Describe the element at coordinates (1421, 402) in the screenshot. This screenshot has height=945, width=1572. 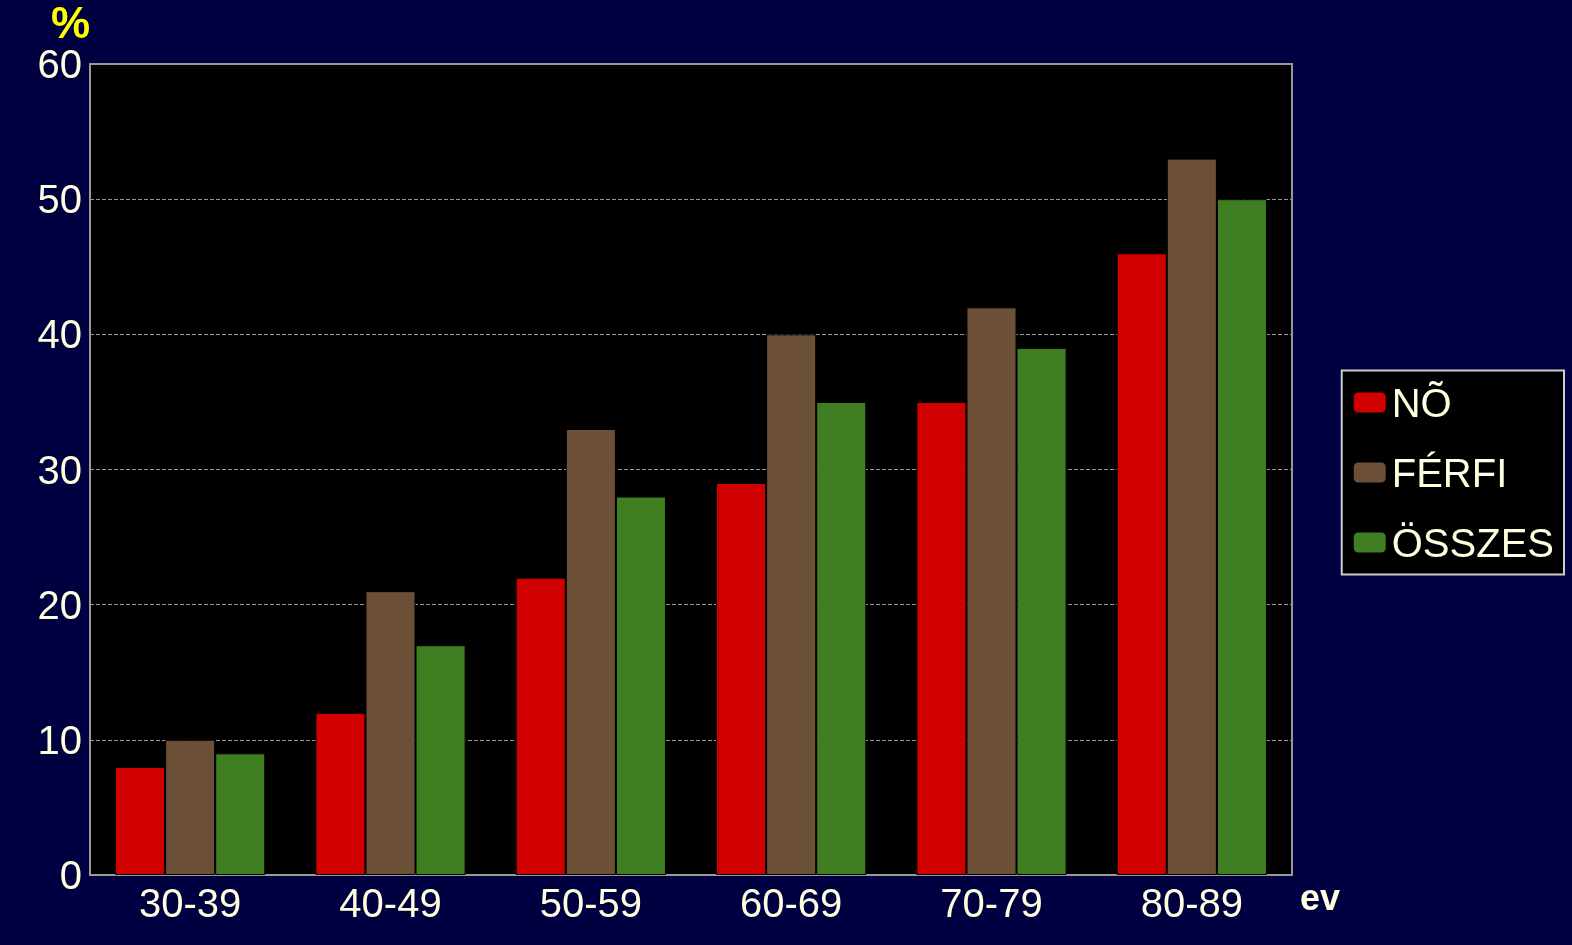
I see `legend-label: NÕ` at that location.